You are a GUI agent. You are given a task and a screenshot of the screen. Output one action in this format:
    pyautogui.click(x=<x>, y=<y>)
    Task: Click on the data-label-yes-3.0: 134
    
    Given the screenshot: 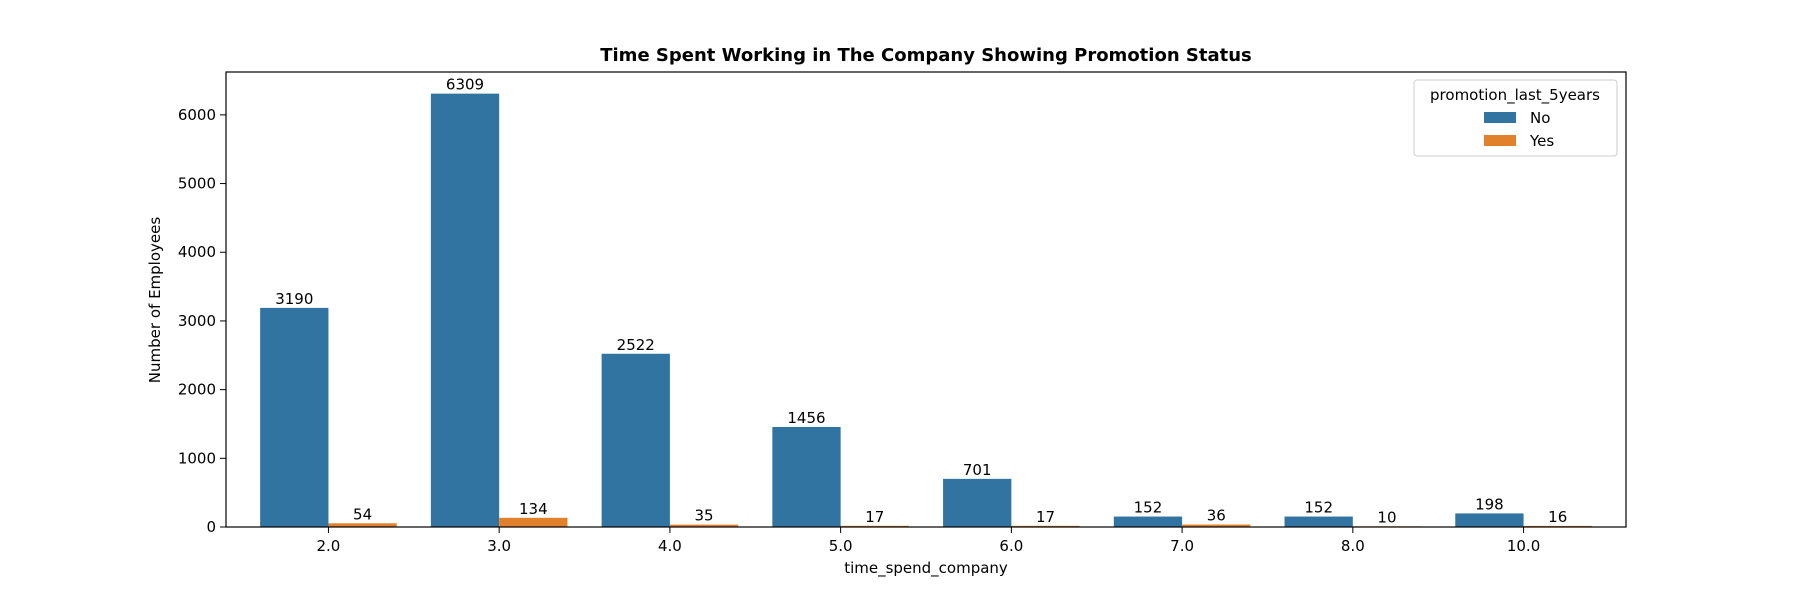 What is the action you would take?
    pyautogui.click(x=533, y=509)
    